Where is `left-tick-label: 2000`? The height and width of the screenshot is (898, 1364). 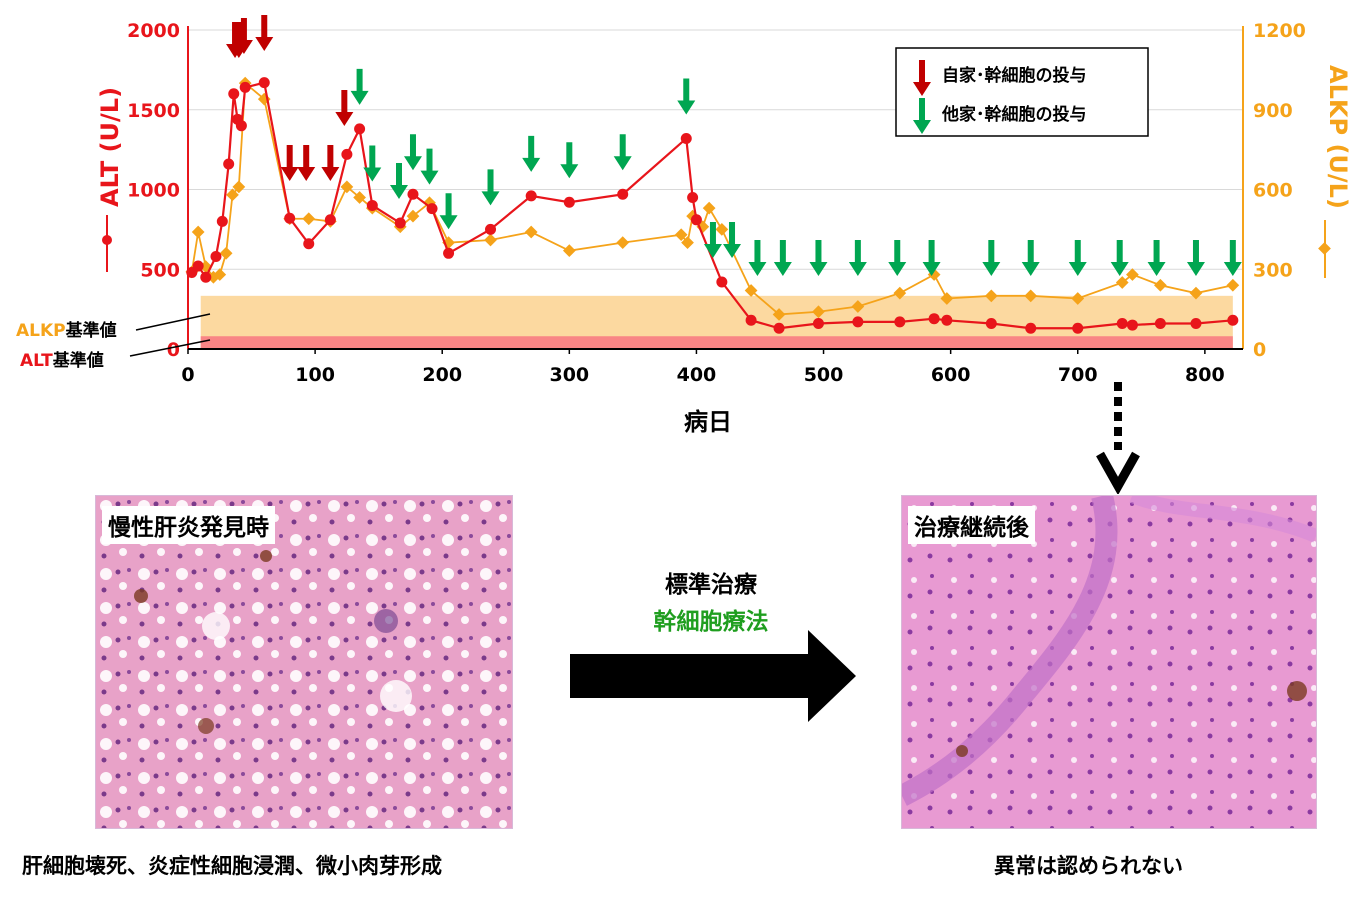 left-tick-label: 2000 is located at coordinates (153, 31).